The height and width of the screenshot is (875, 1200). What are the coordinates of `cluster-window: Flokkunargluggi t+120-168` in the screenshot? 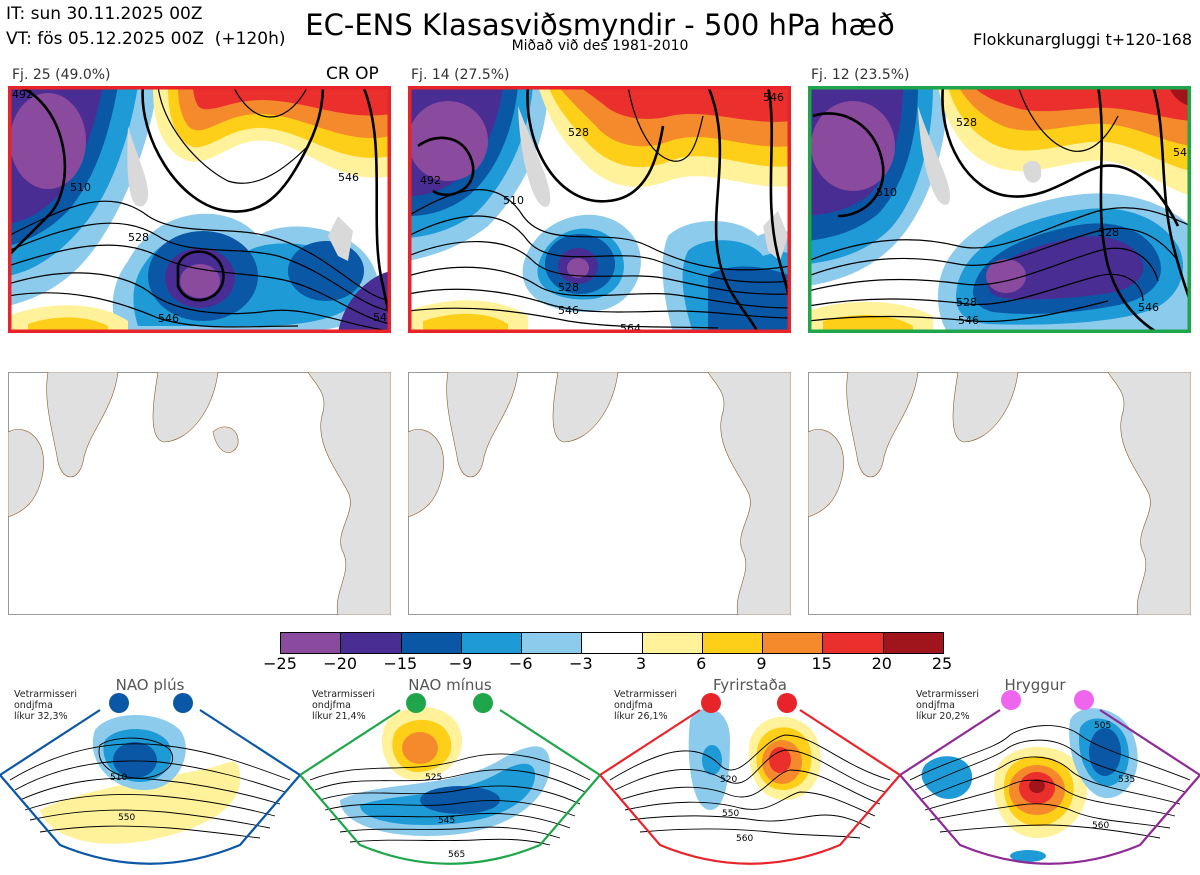 It's located at (1082, 39).